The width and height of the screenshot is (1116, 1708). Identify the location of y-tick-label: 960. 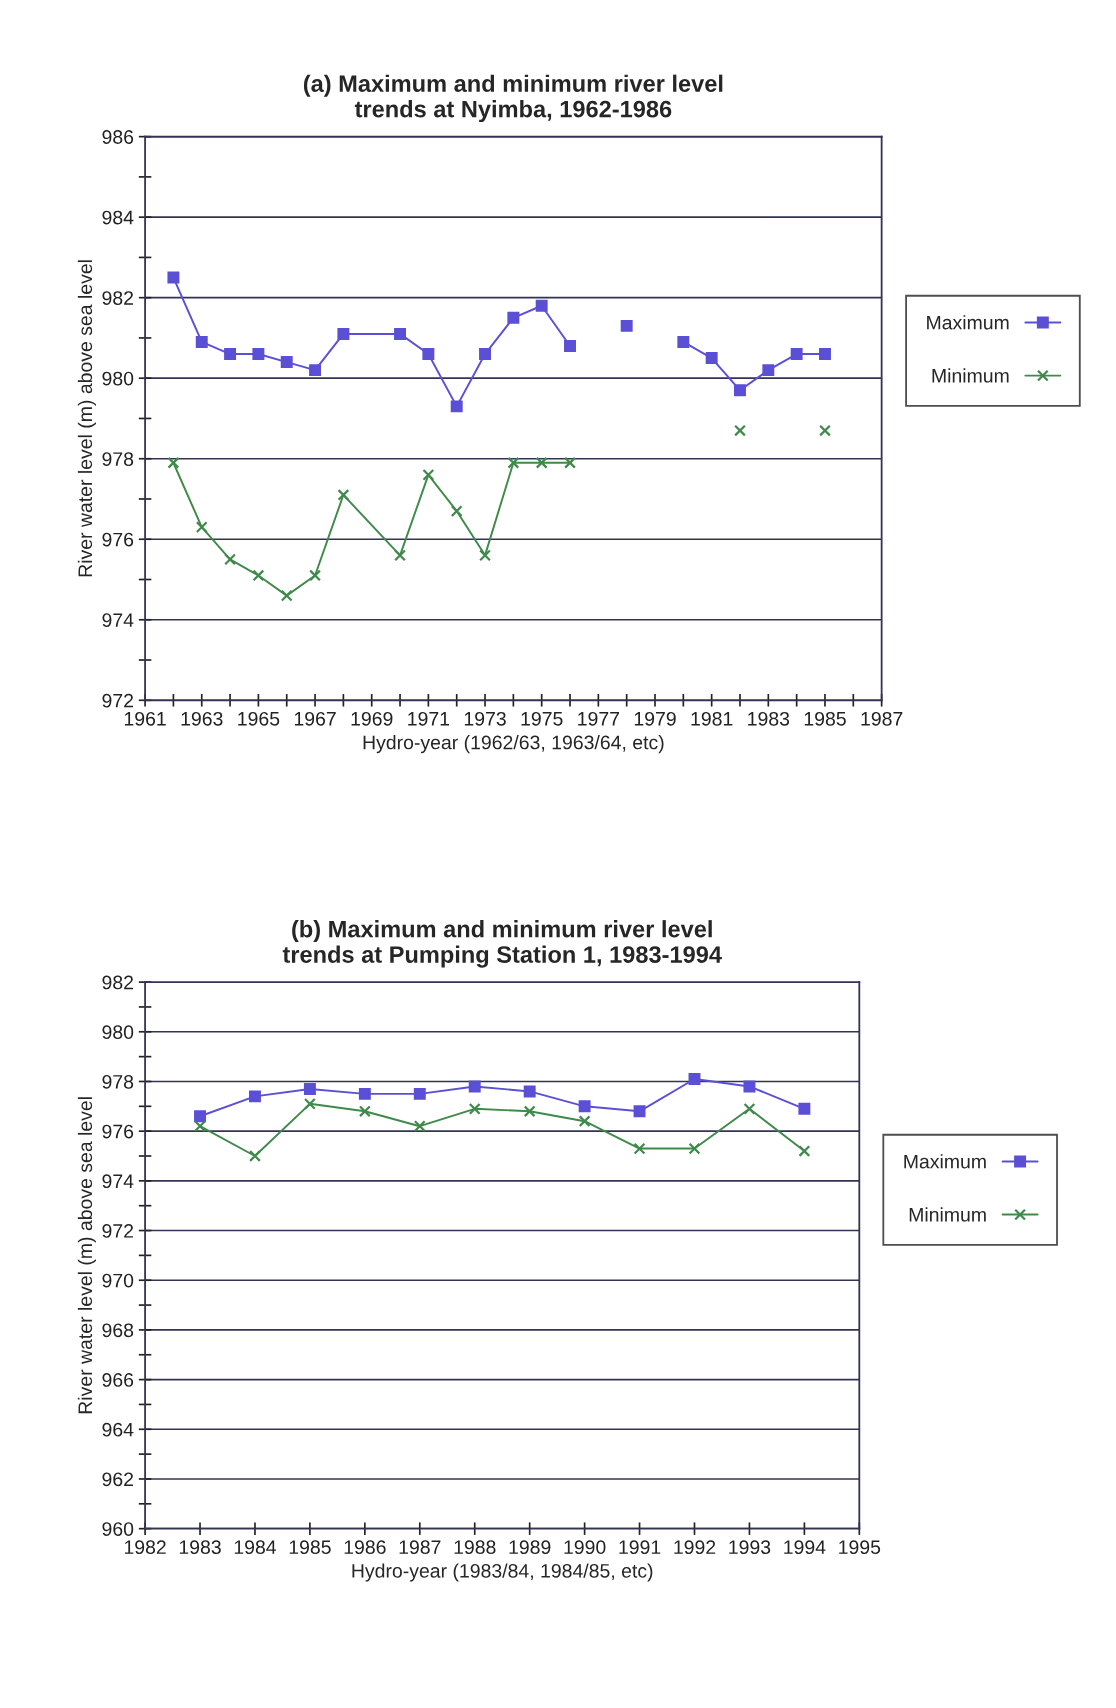
(118, 1529).